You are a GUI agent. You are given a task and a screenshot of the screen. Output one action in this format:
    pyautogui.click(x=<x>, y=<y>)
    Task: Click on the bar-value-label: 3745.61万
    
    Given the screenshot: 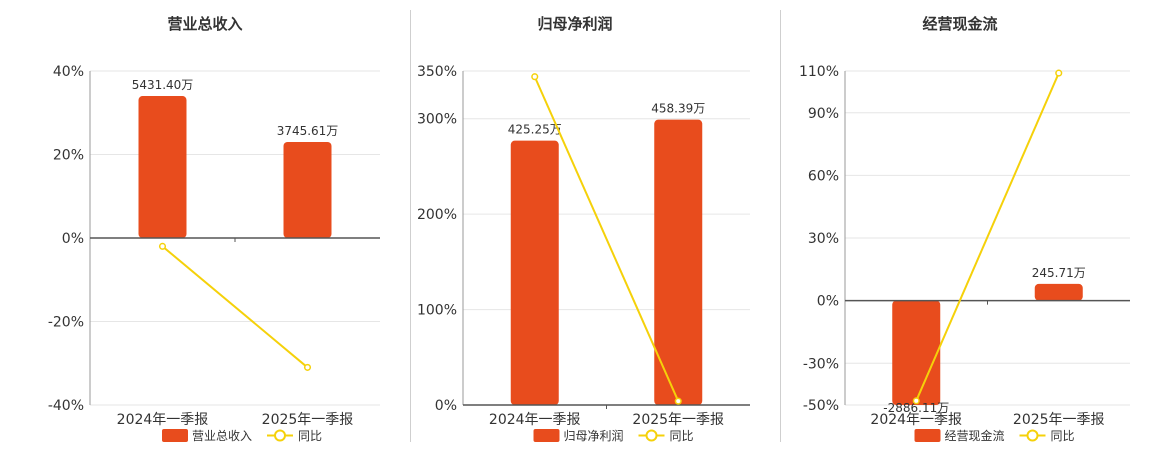 What is the action you would take?
    pyautogui.click(x=308, y=131)
    